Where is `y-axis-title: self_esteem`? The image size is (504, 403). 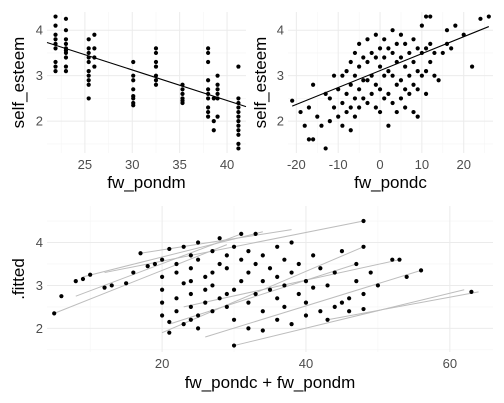
y-axis-title: self_esteem is located at coordinates (18, 83).